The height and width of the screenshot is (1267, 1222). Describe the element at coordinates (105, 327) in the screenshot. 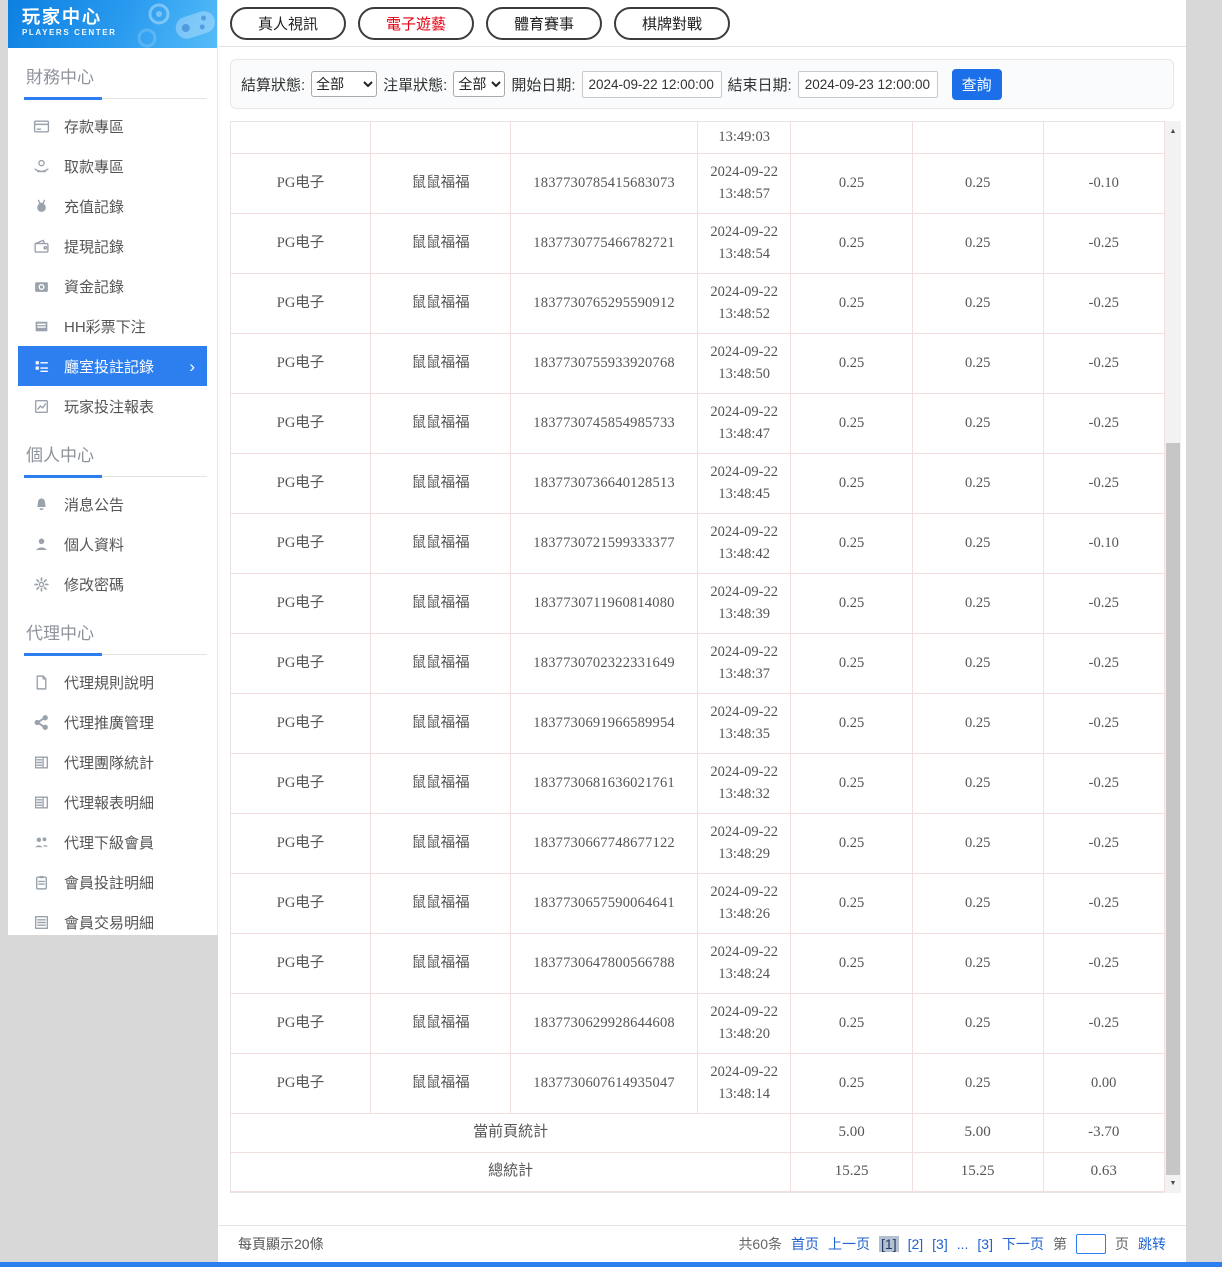

I see `sidebar-item-label: HH彩票下注` at that location.